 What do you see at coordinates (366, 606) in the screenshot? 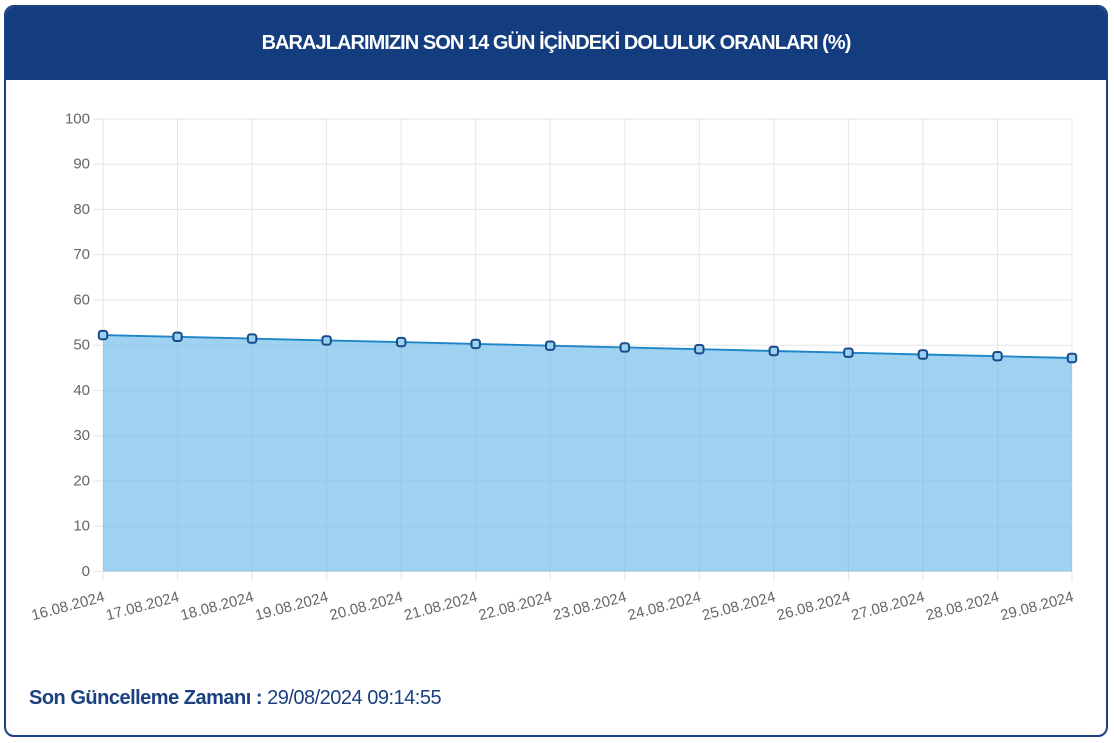
I see `svg-text: 20.08.2024` at bounding box center [366, 606].